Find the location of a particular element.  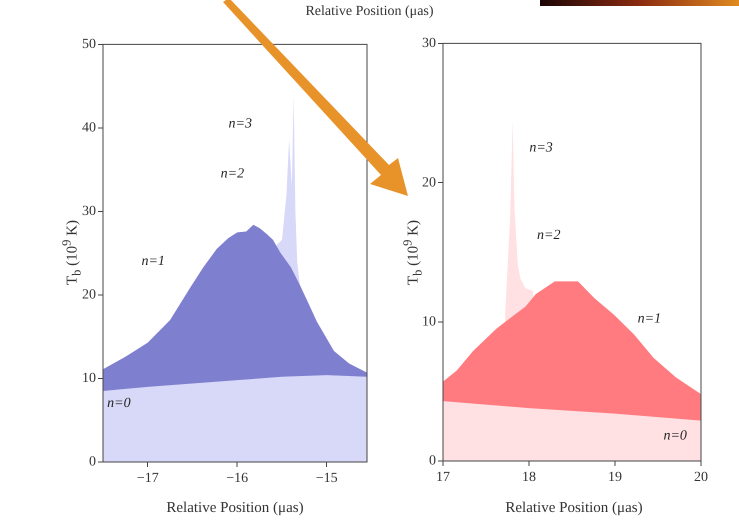

x-tick-label: 17 is located at coordinates (443, 478).